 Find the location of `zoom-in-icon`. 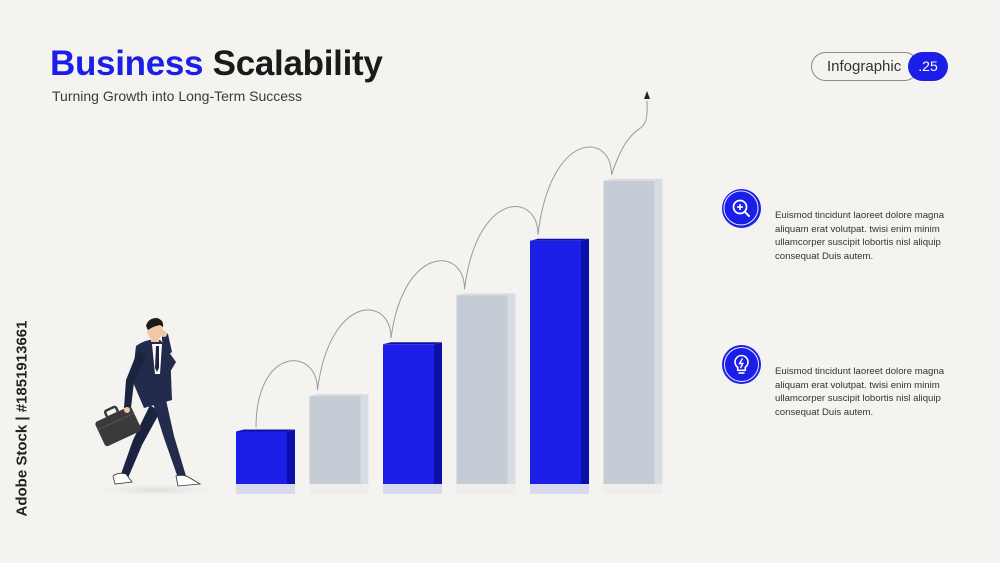

zoom-in-icon is located at coordinates (741, 208).